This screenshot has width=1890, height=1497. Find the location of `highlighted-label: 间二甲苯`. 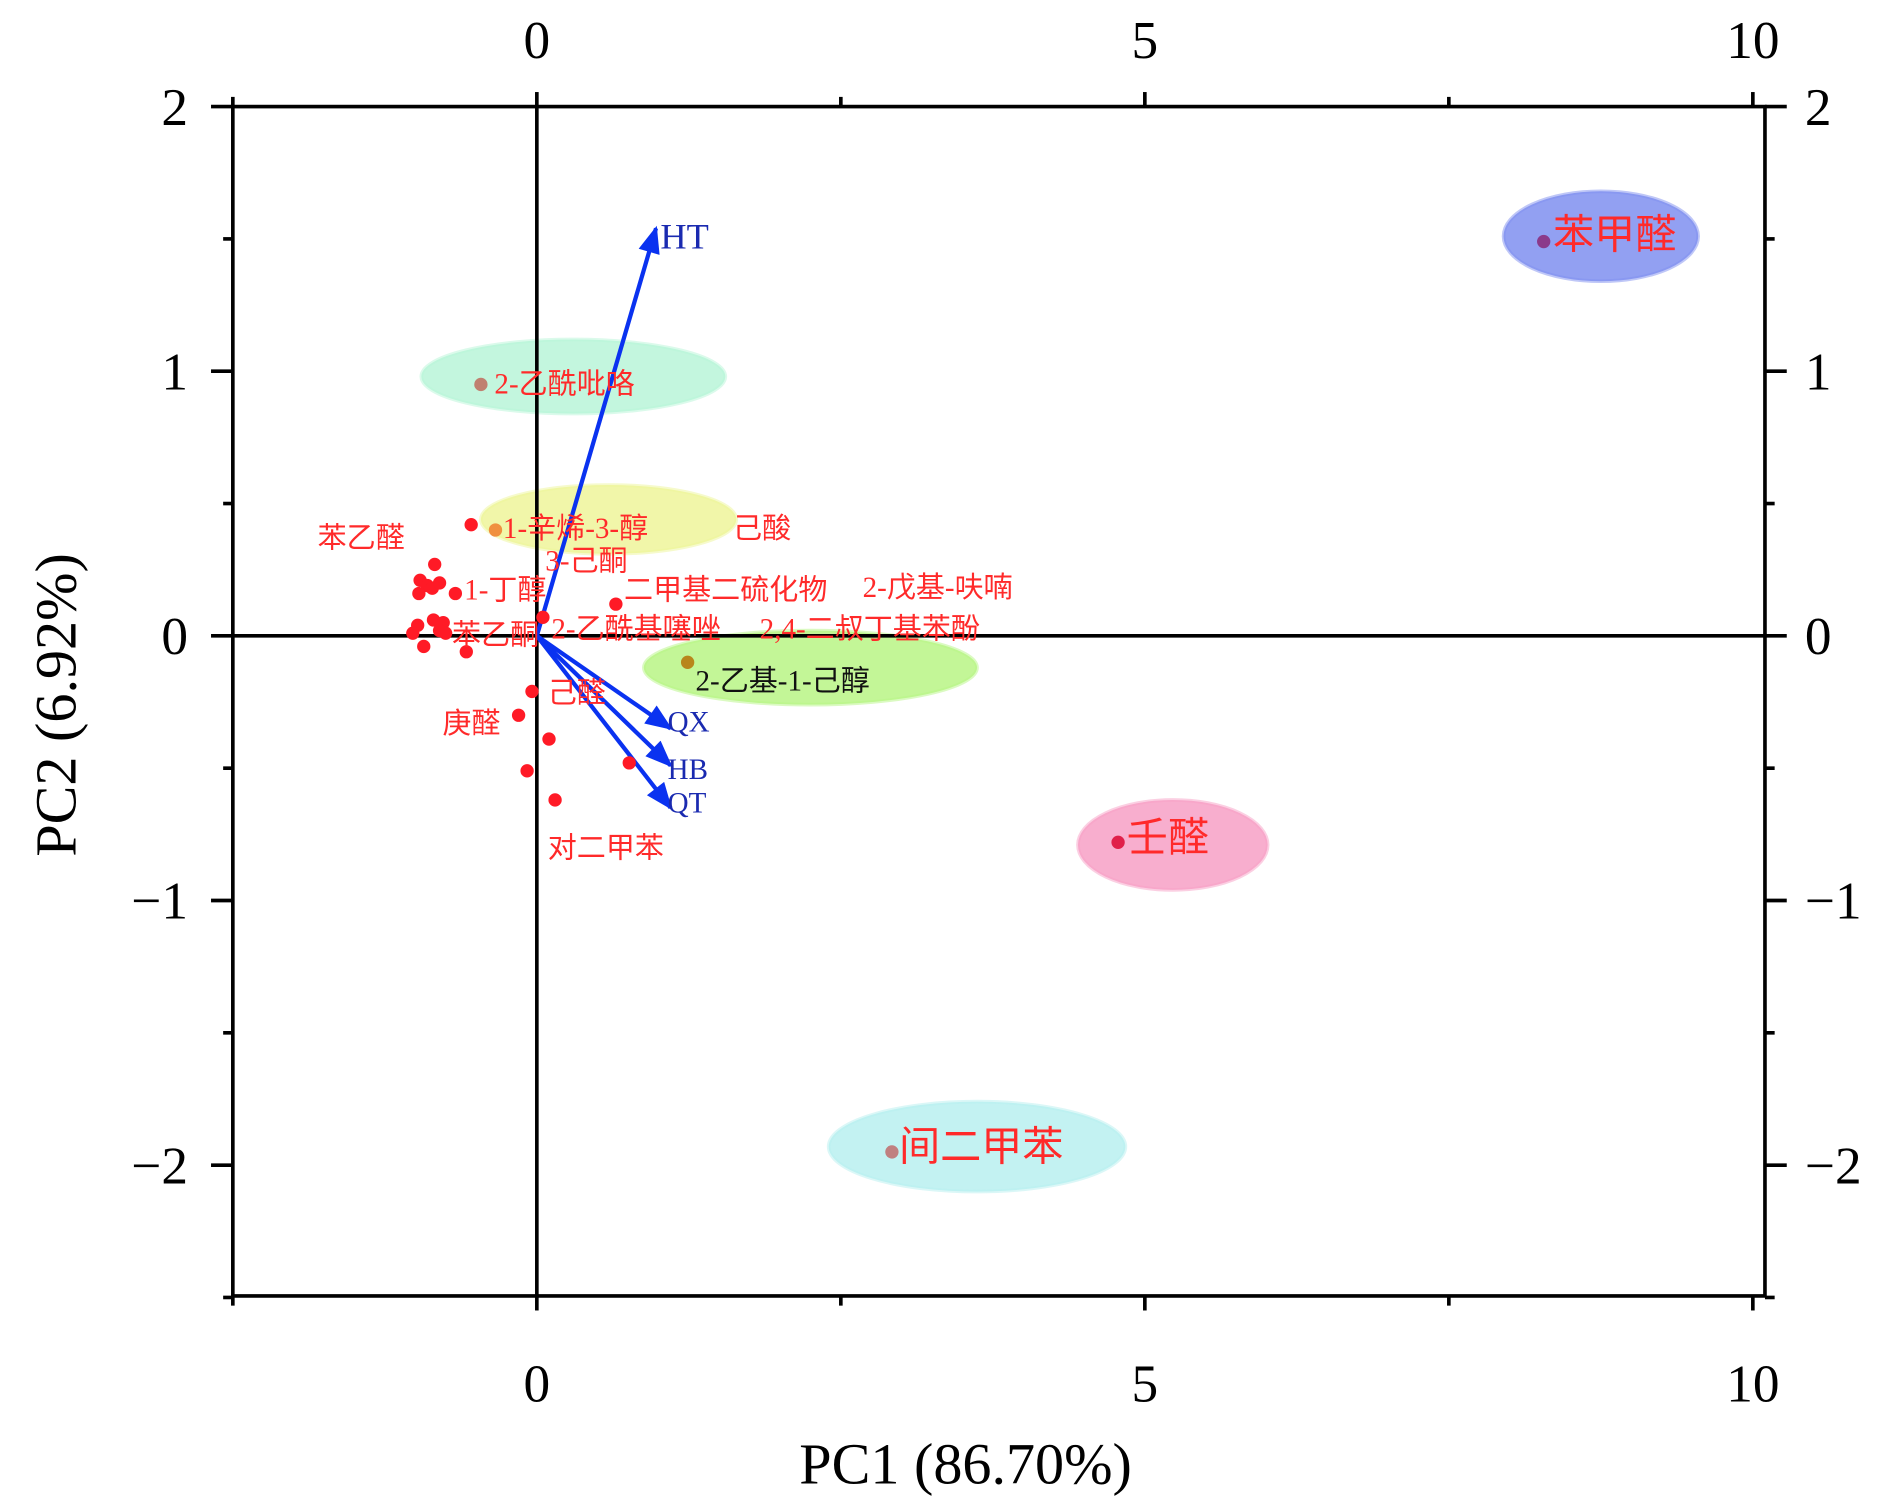

highlighted-label: 间二甲苯 is located at coordinates (981, 1146).